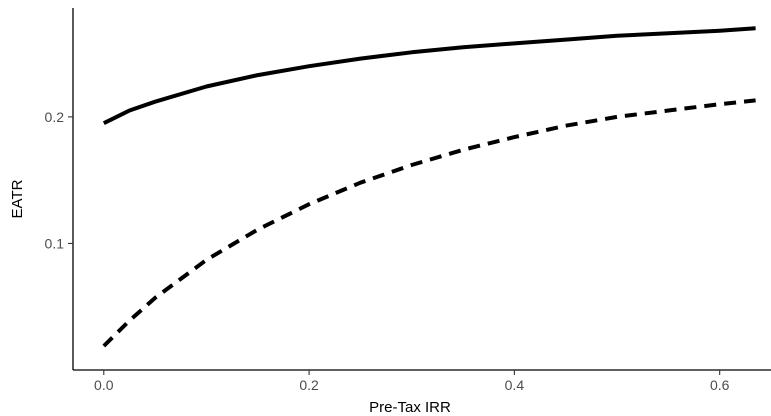  What do you see at coordinates (309, 385) in the screenshot?
I see `x-tick-label: 0.2` at bounding box center [309, 385].